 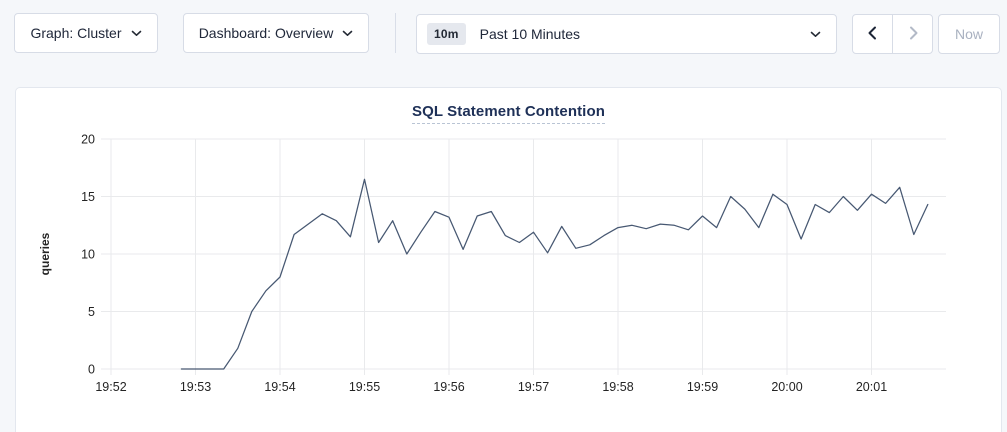 What do you see at coordinates (91, 370) in the screenshot?
I see `svg-text: 0` at bounding box center [91, 370].